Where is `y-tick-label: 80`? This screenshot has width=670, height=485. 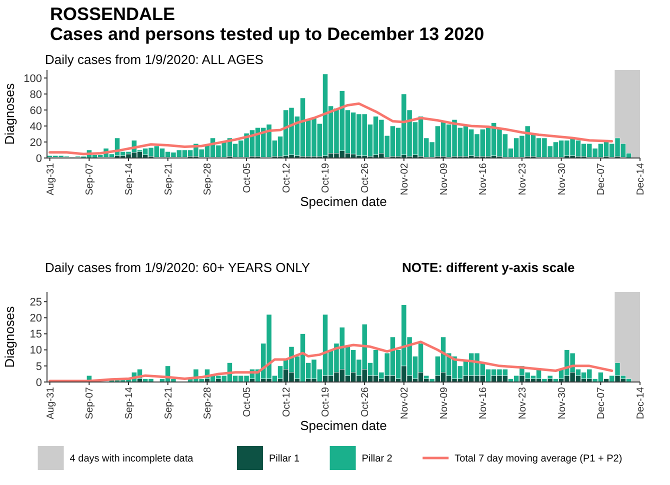
y-tick-label: 80 is located at coordinates (36, 94).